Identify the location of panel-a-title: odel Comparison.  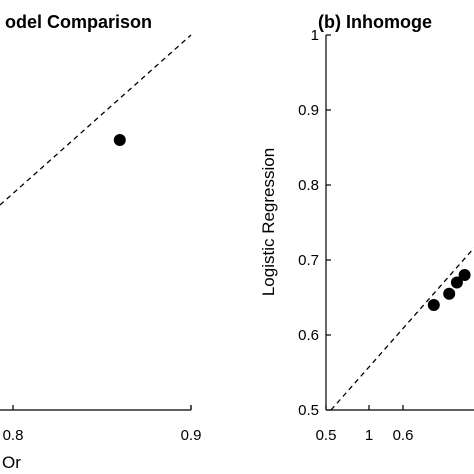
(78, 22).